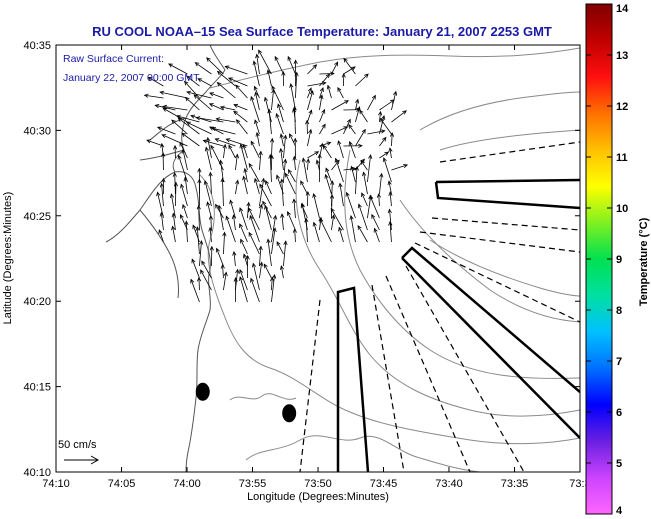 This screenshot has width=651, height=519. What do you see at coordinates (622, 158) in the screenshot?
I see `colorbar-tick-label: 11` at bounding box center [622, 158].